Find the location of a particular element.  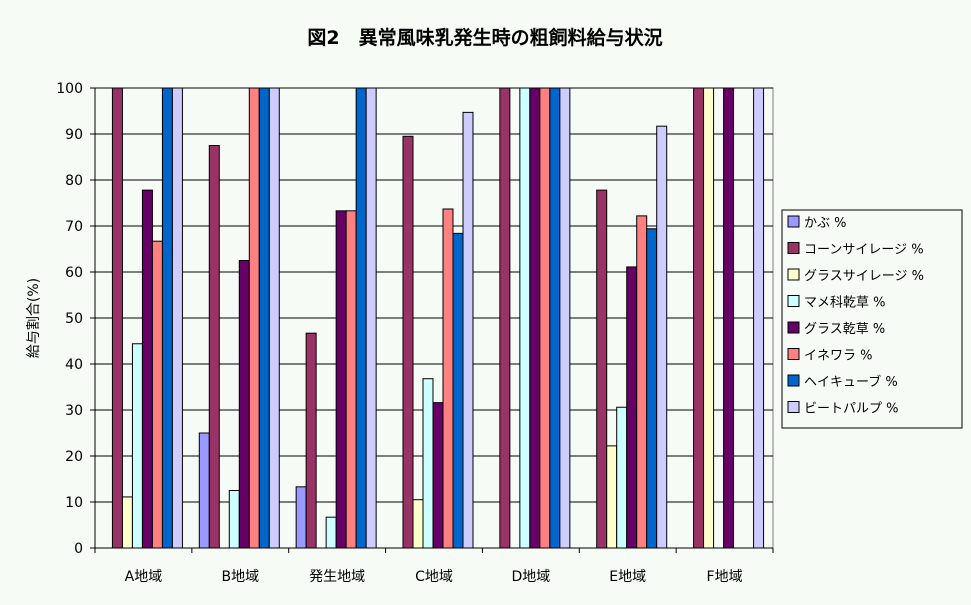

y-tick-label: 30 is located at coordinates (74, 411).